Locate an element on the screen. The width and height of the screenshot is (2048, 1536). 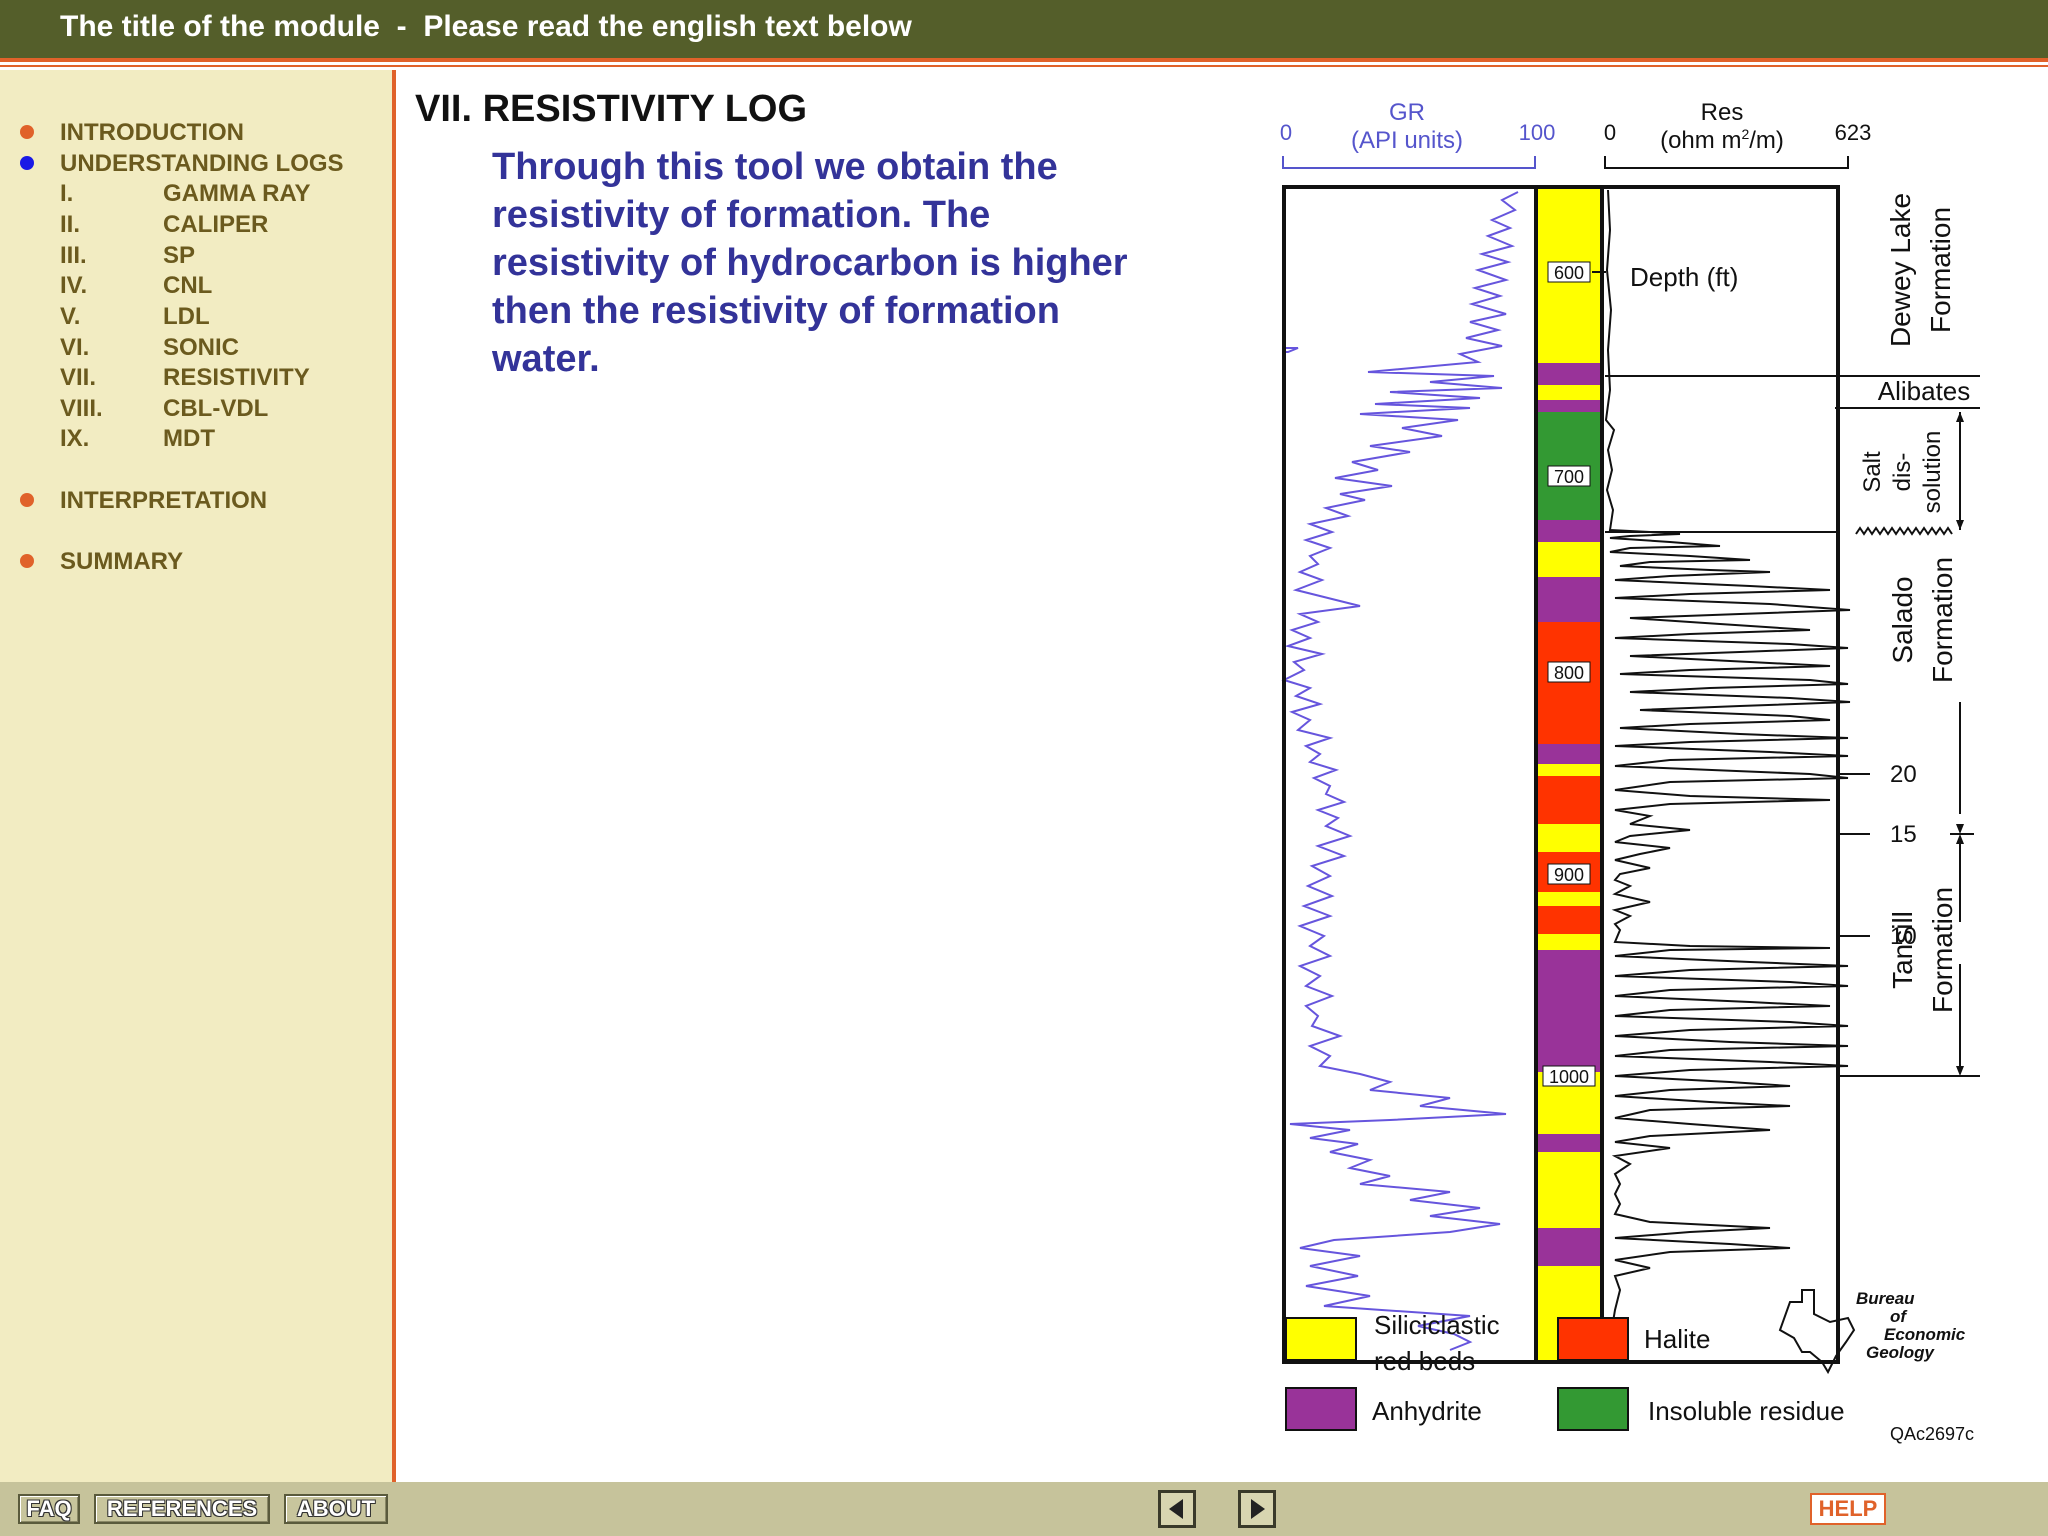
depth-label-800: 800 is located at coordinates (1569, 673).